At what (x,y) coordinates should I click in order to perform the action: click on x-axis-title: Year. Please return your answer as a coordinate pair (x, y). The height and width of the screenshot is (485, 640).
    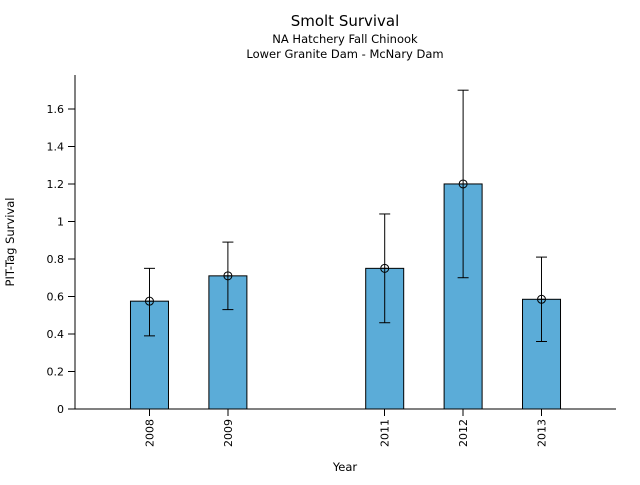
    Looking at the image, I should click on (345, 467).